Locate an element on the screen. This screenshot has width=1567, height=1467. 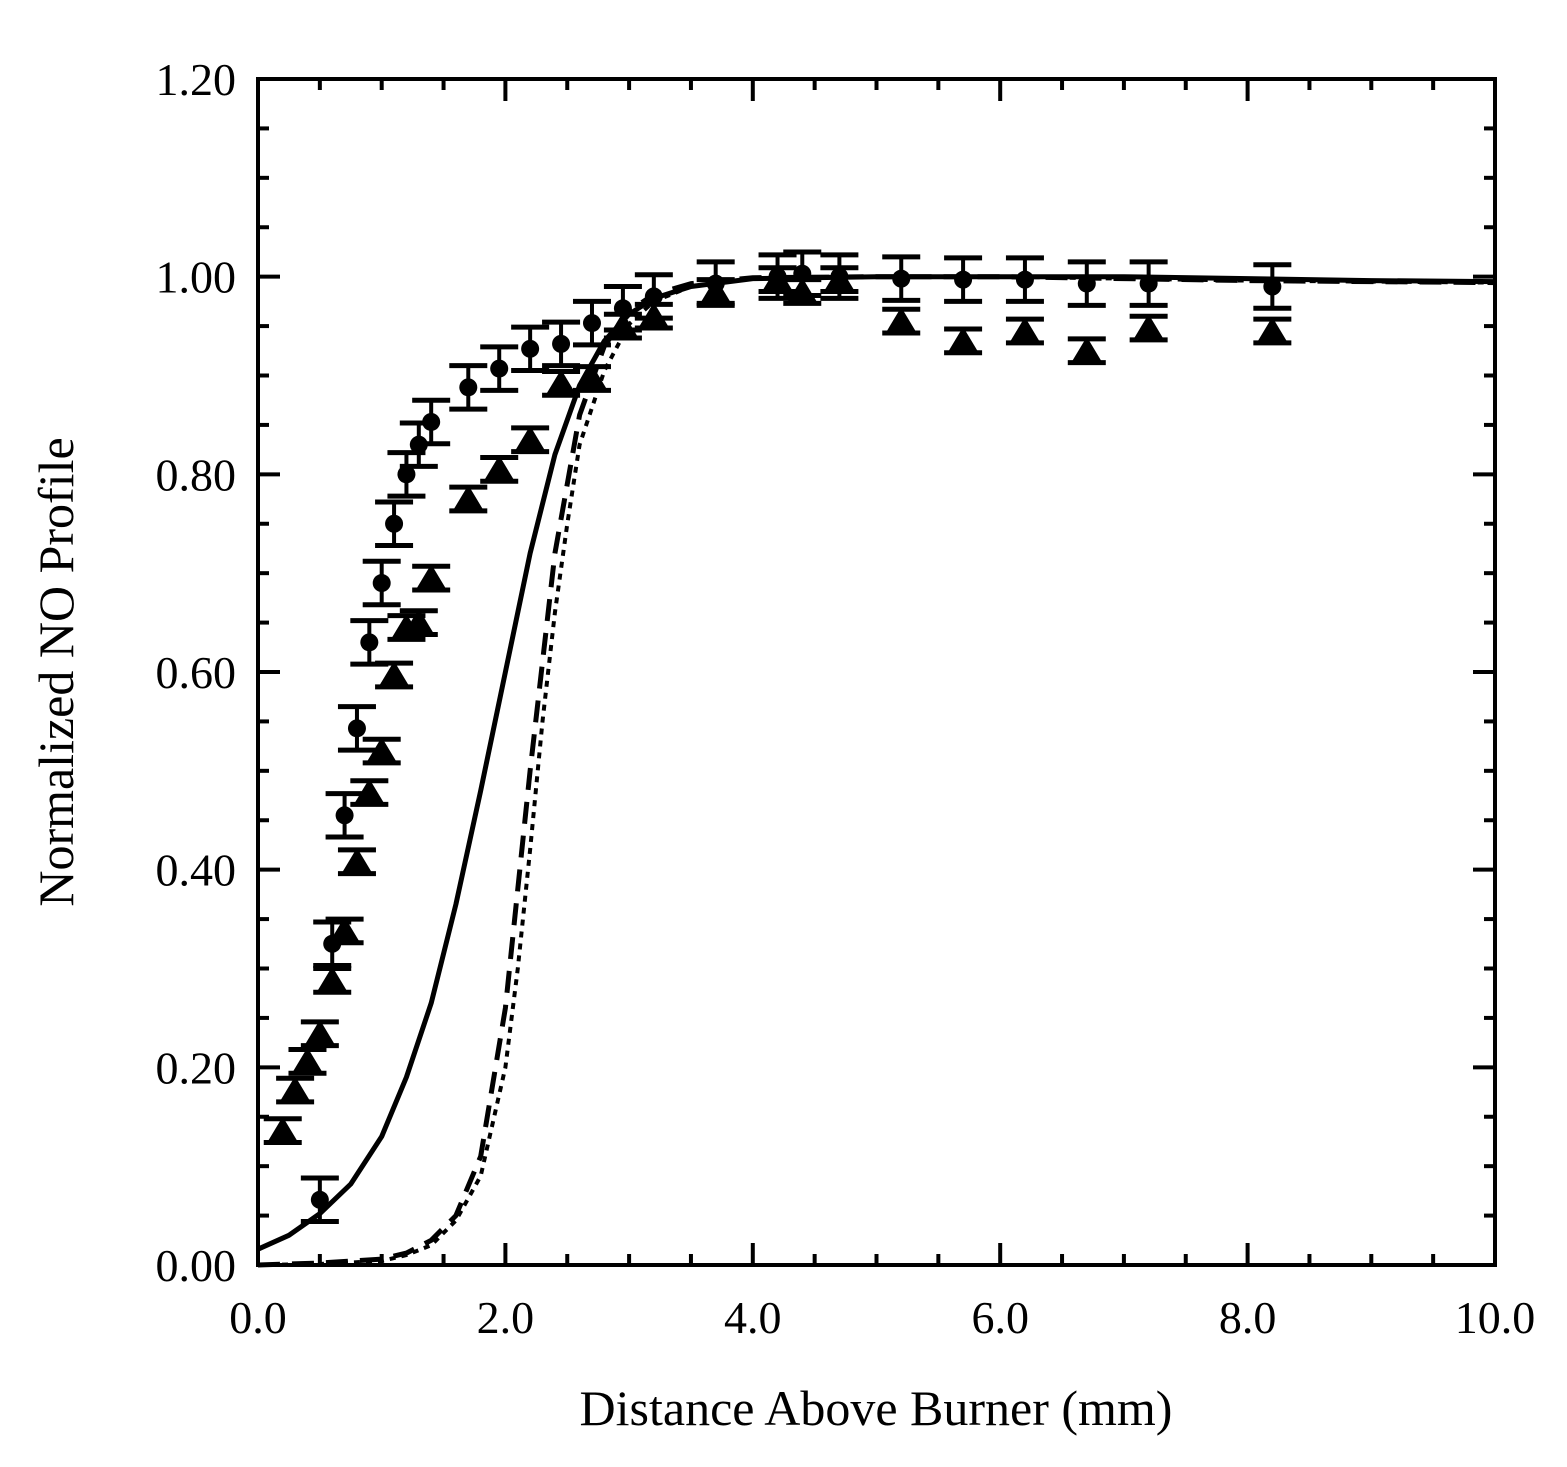
y-tick-label: 0.80 is located at coordinates (196, 474).